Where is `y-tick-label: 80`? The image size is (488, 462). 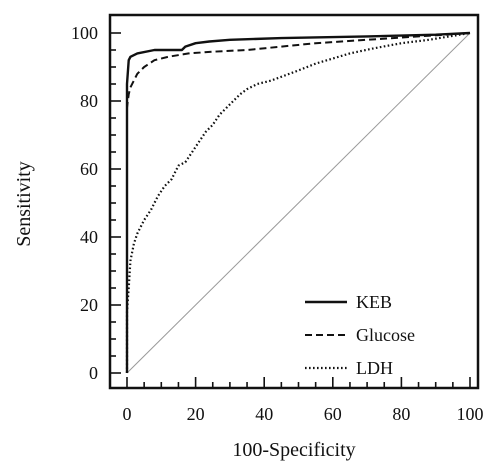 y-tick-label: 80 is located at coordinates (89, 101).